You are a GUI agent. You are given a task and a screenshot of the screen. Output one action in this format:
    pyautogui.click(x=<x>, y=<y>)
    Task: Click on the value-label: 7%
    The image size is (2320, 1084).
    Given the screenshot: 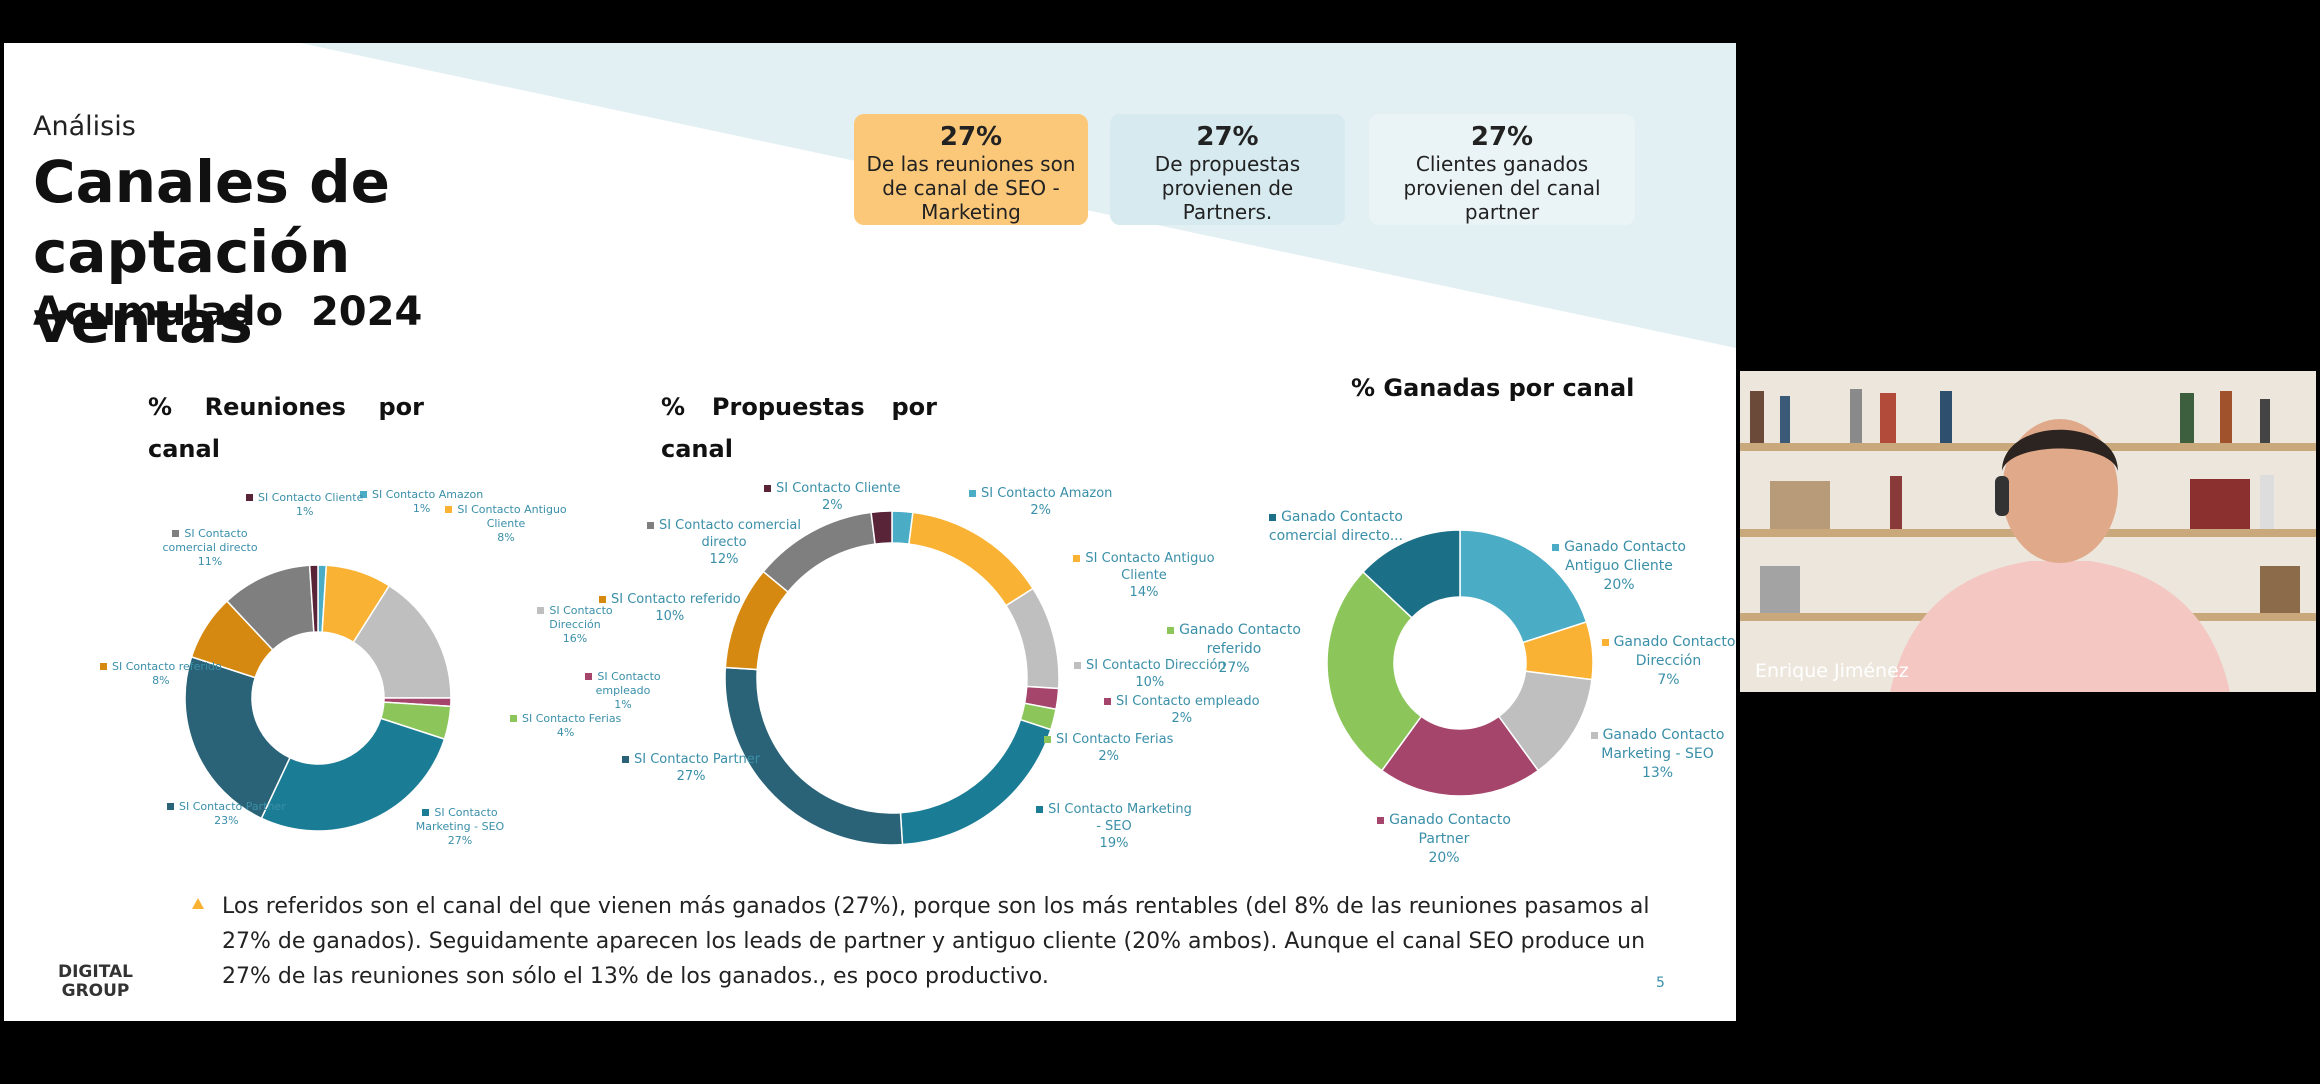 What is the action you would take?
    pyautogui.click(x=1668, y=680)
    